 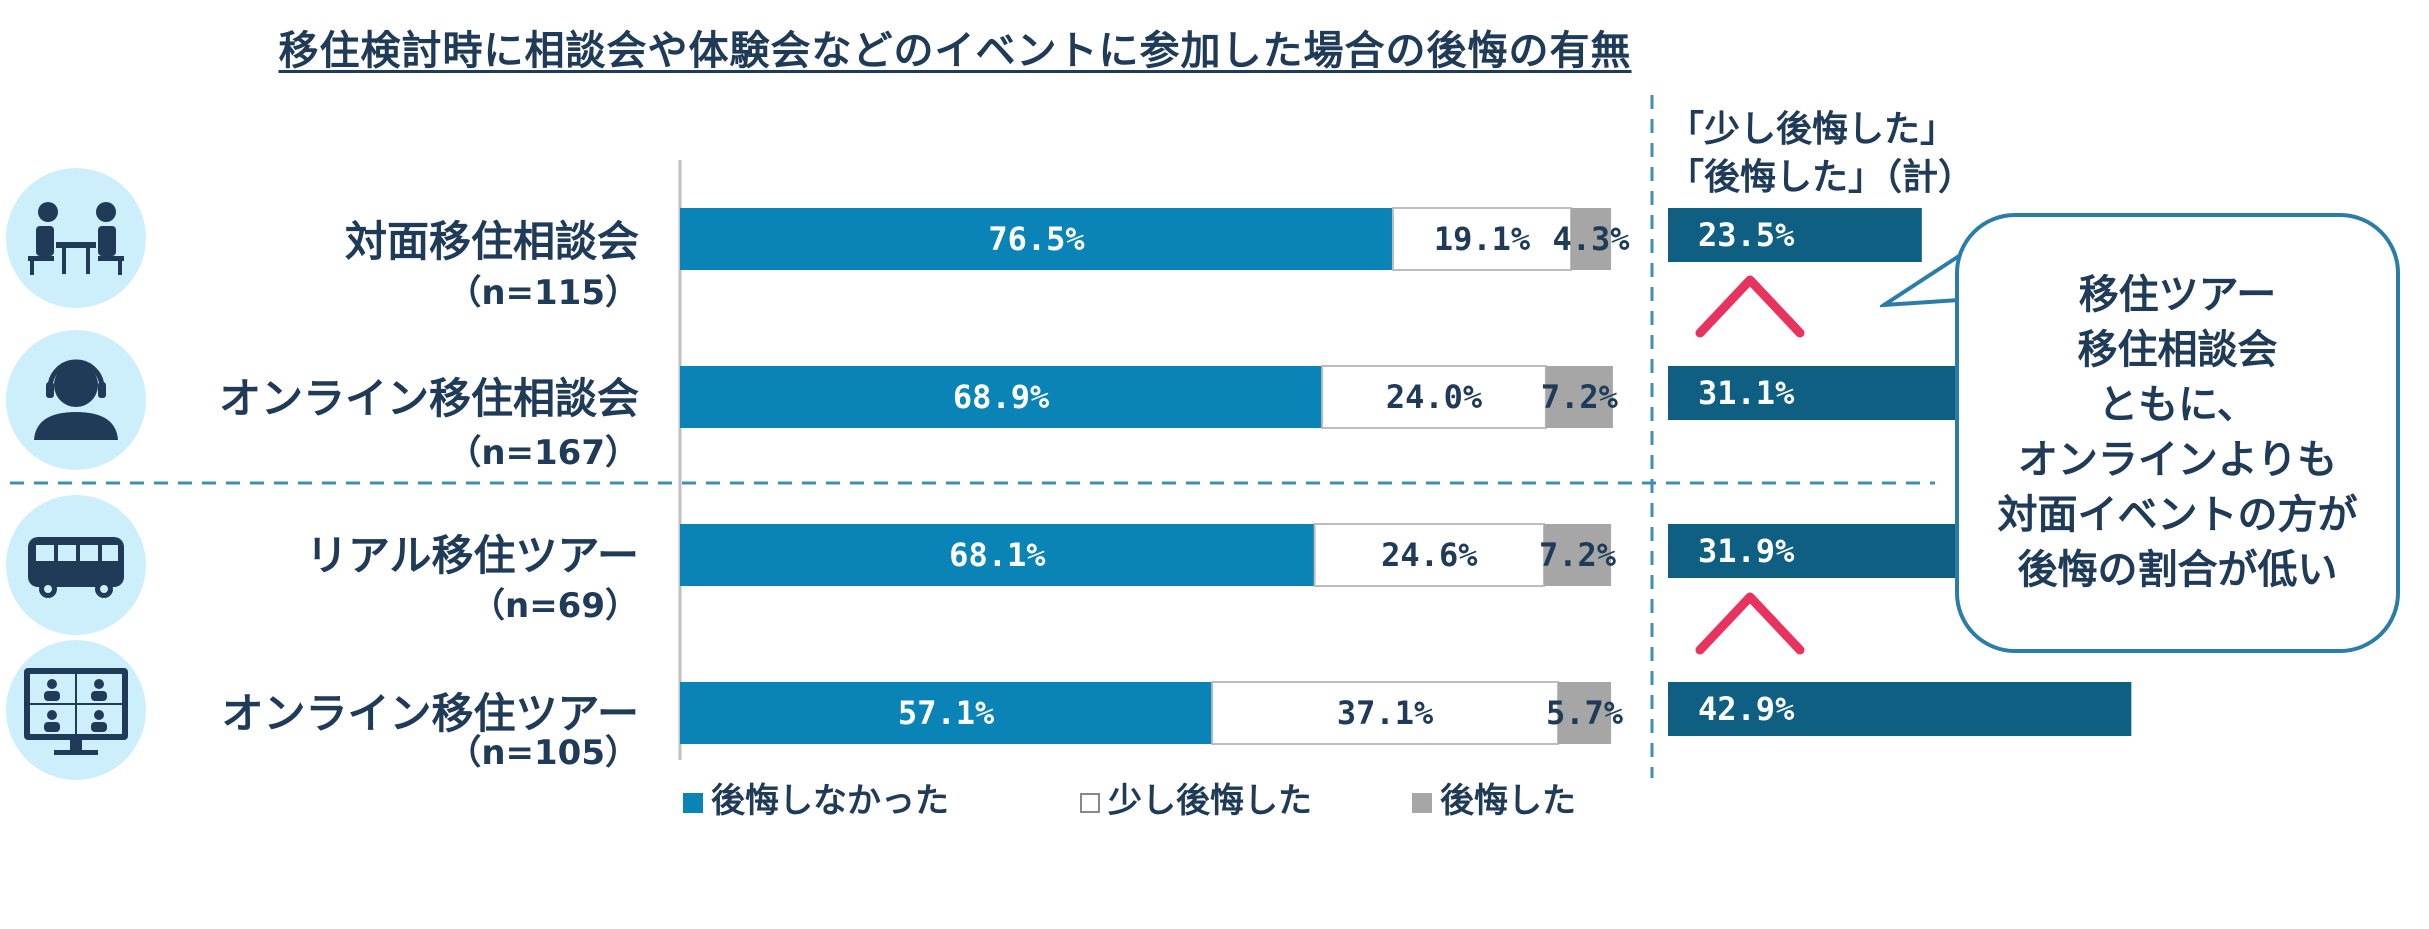 What do you see at coordinates (76, 710) in the screenshot?
I see `video-conference-monitor-icon` at bounding box center [76, 710].